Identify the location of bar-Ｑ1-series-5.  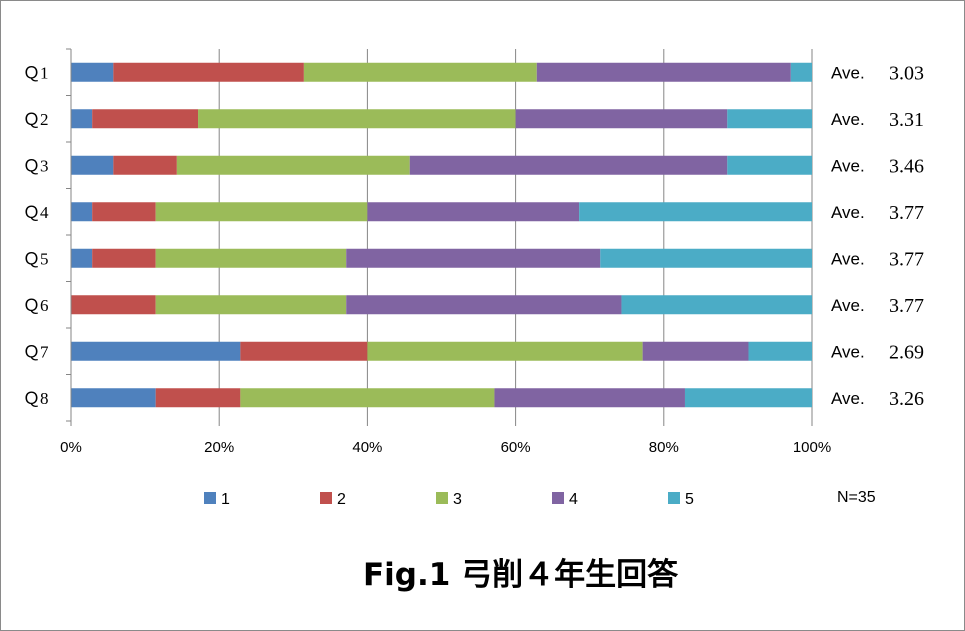
(801, 72).